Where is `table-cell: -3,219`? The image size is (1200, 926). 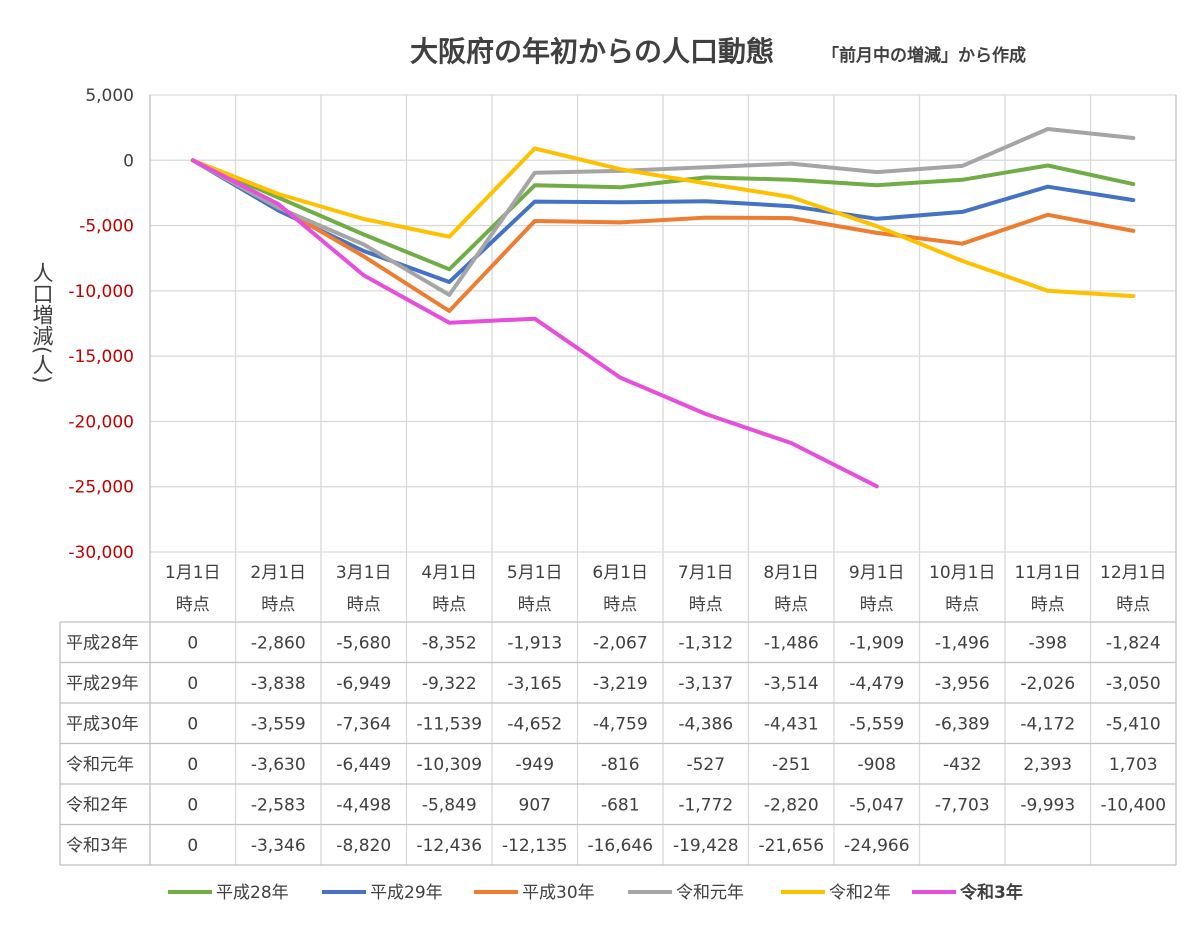 table-cell: -3,219 is located at coordinates (620, 684).